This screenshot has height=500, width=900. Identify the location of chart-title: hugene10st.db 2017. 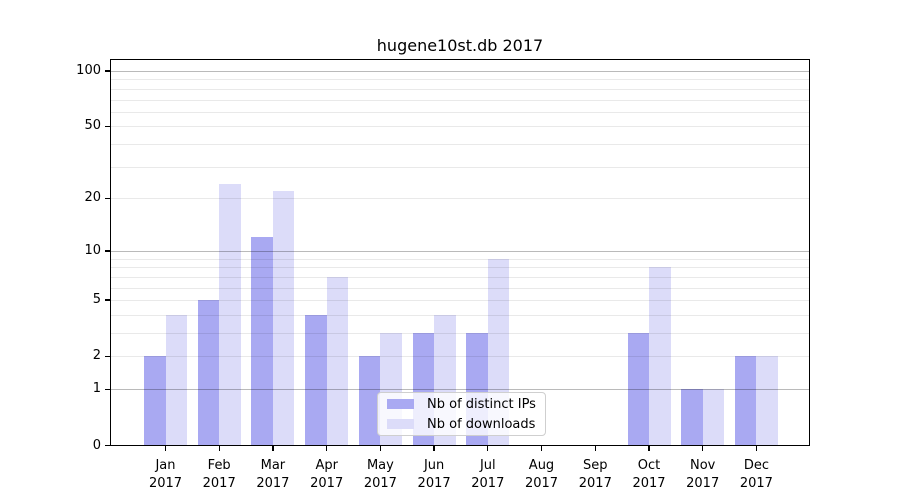
(460, 45).